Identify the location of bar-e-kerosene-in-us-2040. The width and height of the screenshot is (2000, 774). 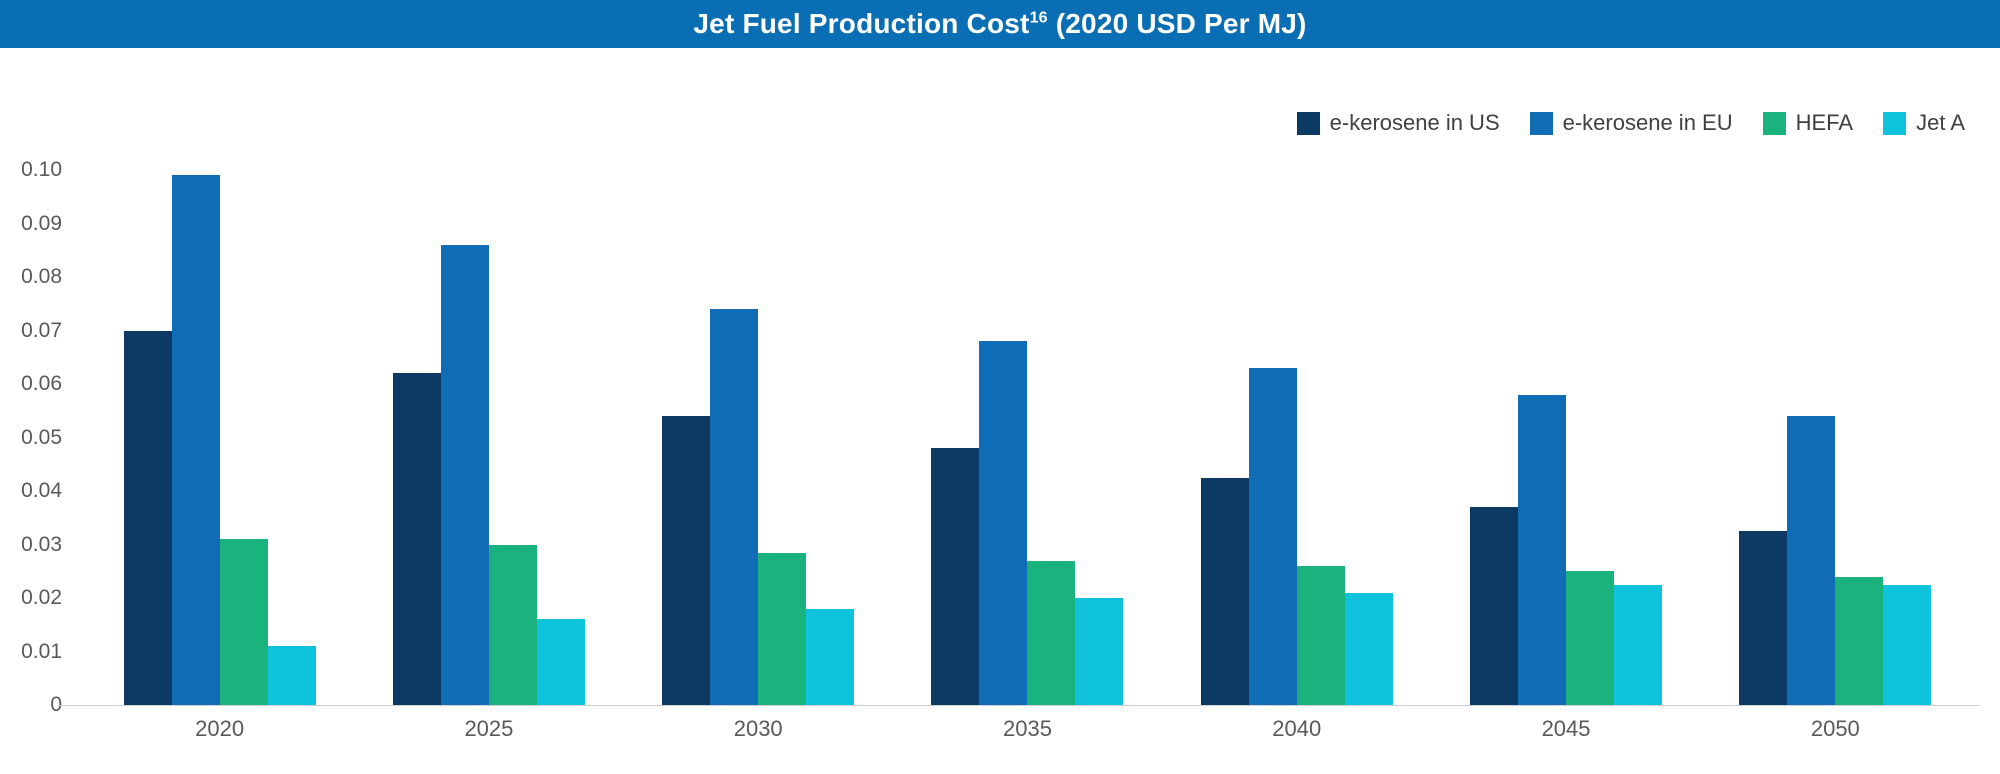
(1224, 591).